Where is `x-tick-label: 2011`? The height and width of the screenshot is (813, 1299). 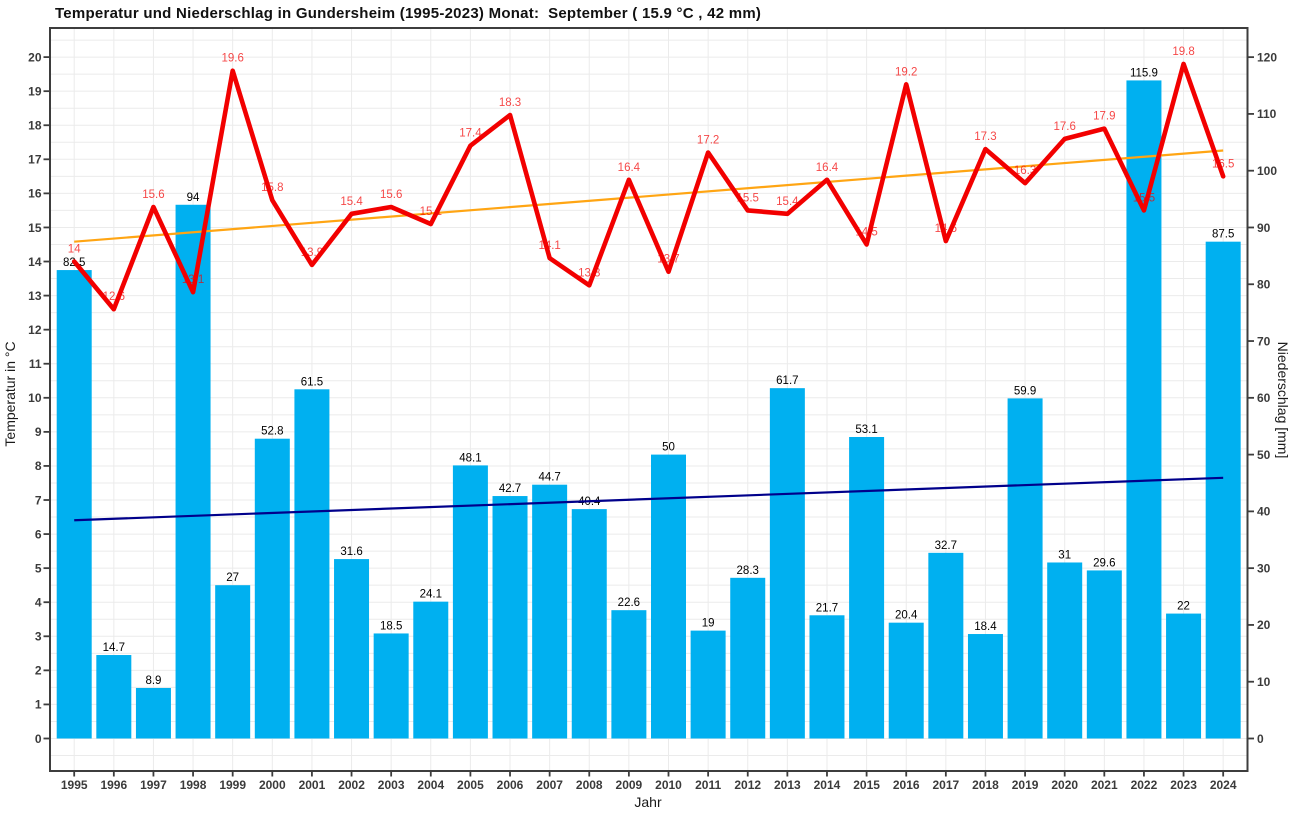 x-tick-label: 2011 is located at coordinates (708, 785).